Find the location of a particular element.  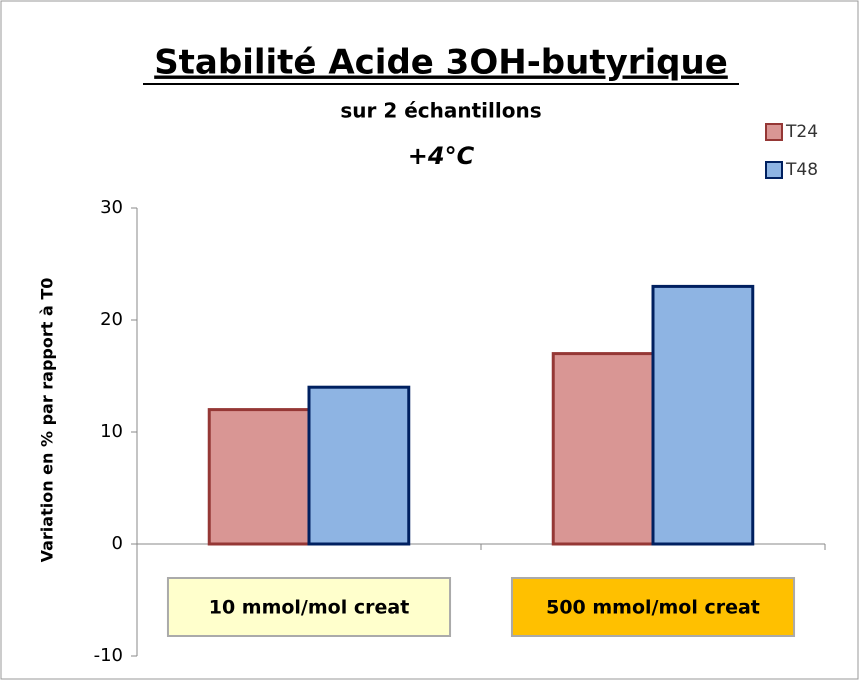

y-tick-label: 0 is located at coordinates (117, 543).